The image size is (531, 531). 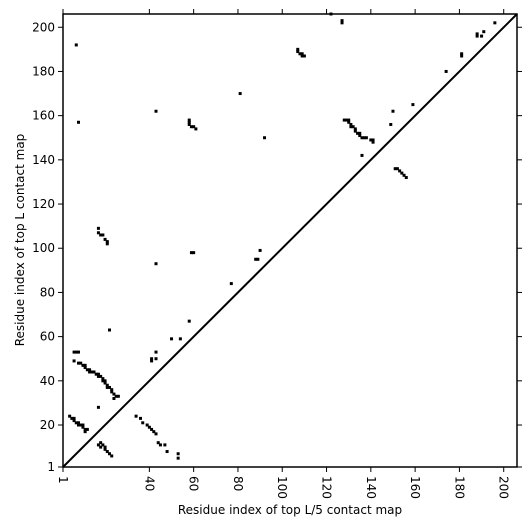 What do you see at coordinates (43, 116) in the screenshot?
I see `y-tick-label: 160` at bounding box center [43, 116].